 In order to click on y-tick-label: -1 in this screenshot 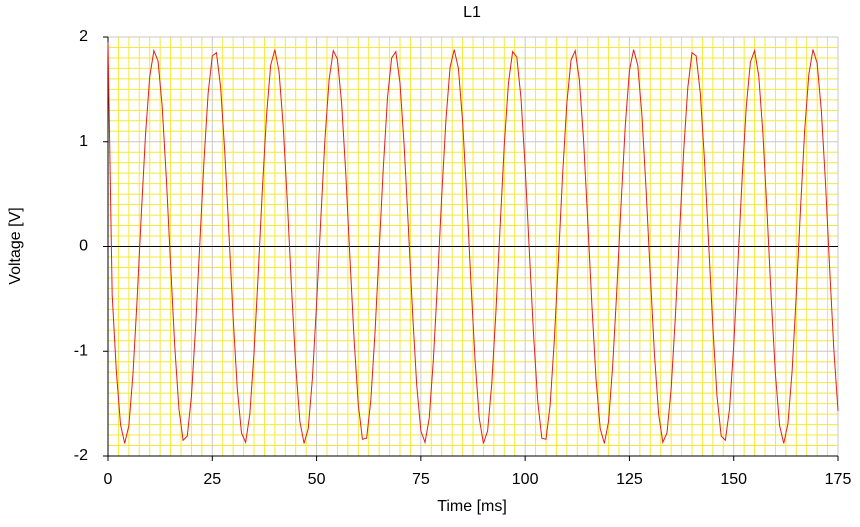, I will do `click(81, 350)`.